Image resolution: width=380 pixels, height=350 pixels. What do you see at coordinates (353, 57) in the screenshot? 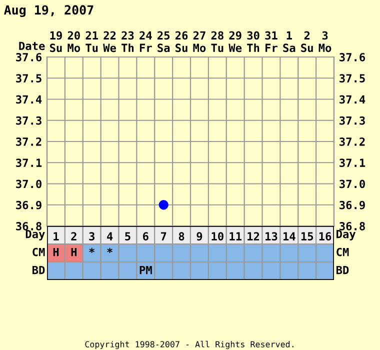
I see `y2-tick-label: 37.6` at bounding box center [353, 57].